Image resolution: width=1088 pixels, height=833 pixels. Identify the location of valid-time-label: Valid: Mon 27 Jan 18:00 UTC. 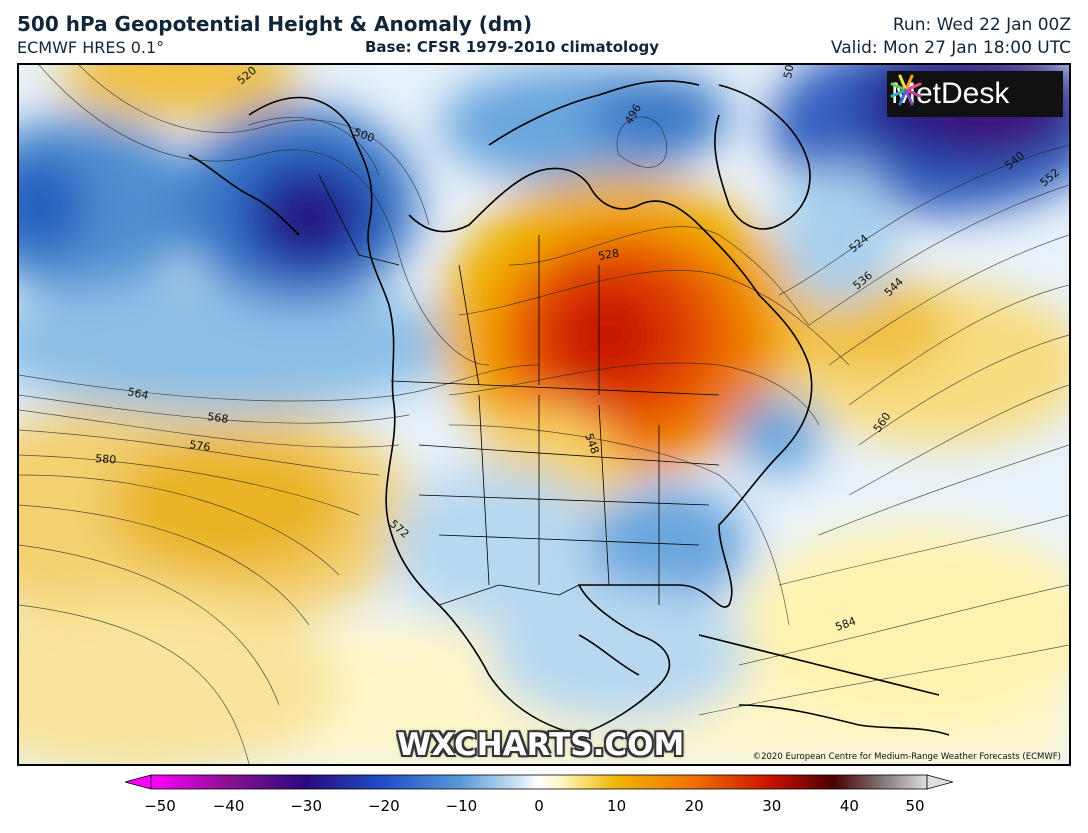
(950, 48).